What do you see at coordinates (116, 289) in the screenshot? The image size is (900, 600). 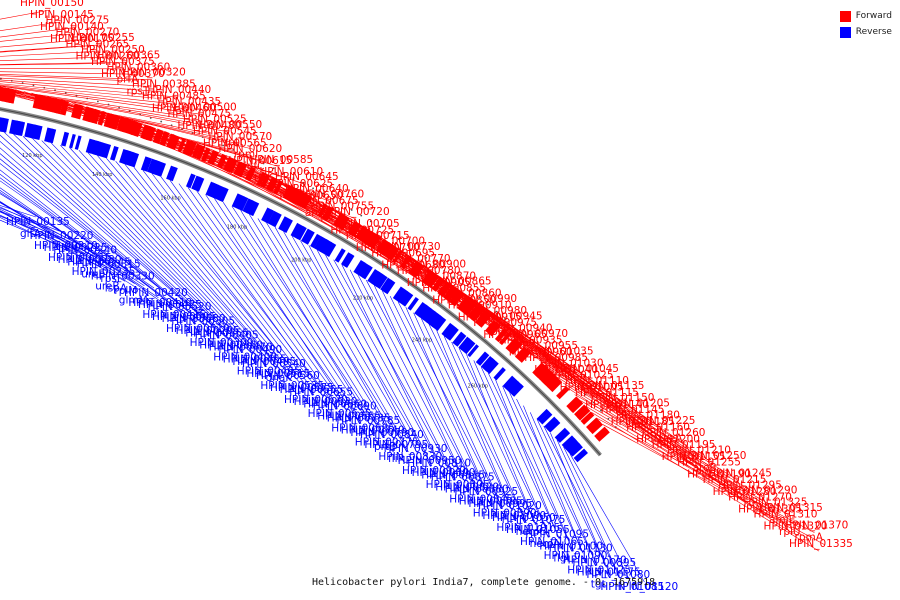 I see `reverse-gene-label: lspA` at bounding box center [116, 289].